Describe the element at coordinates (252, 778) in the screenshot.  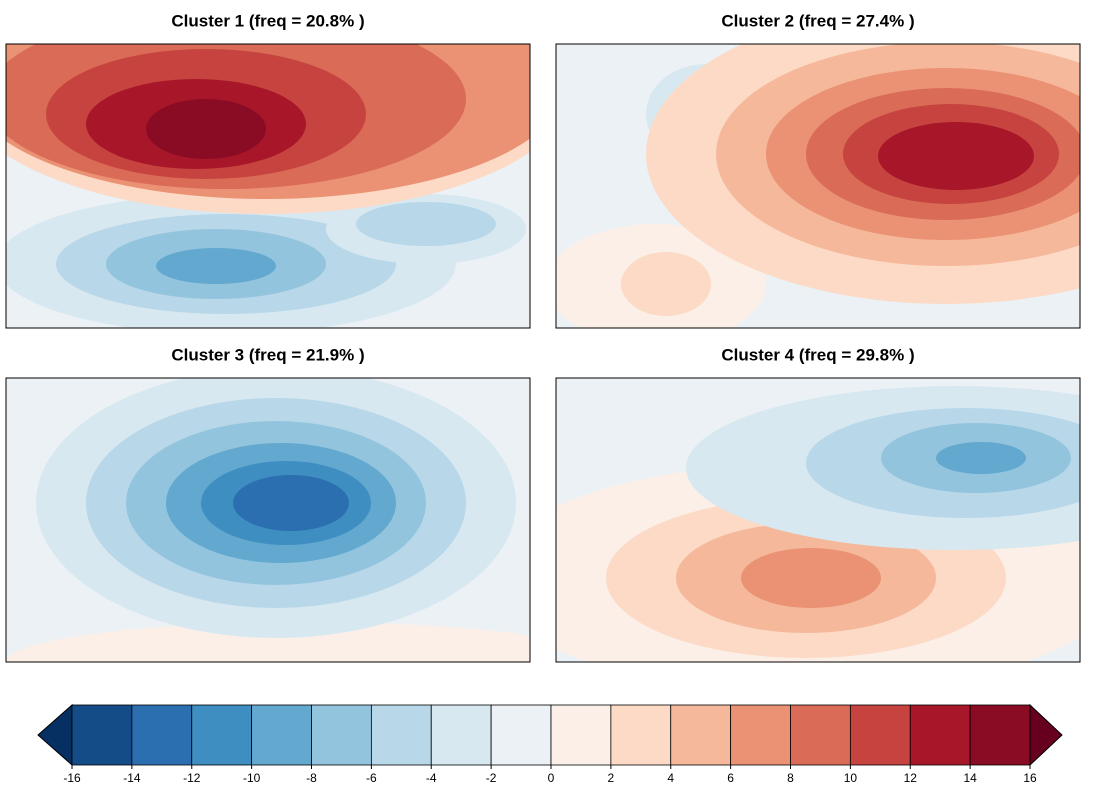
I see `colorbar-tick-label: -10` at that location.